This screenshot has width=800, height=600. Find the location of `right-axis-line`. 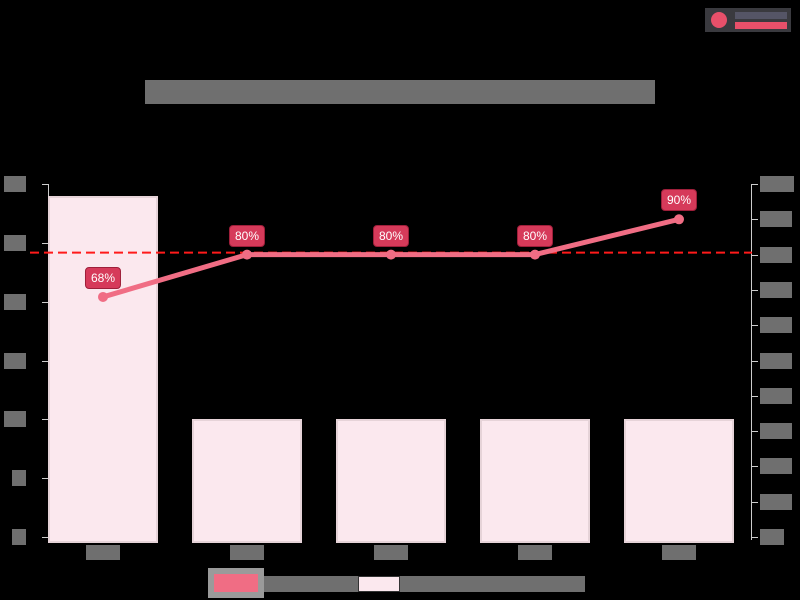

right-axis-line is located at coordinates (751, 362).